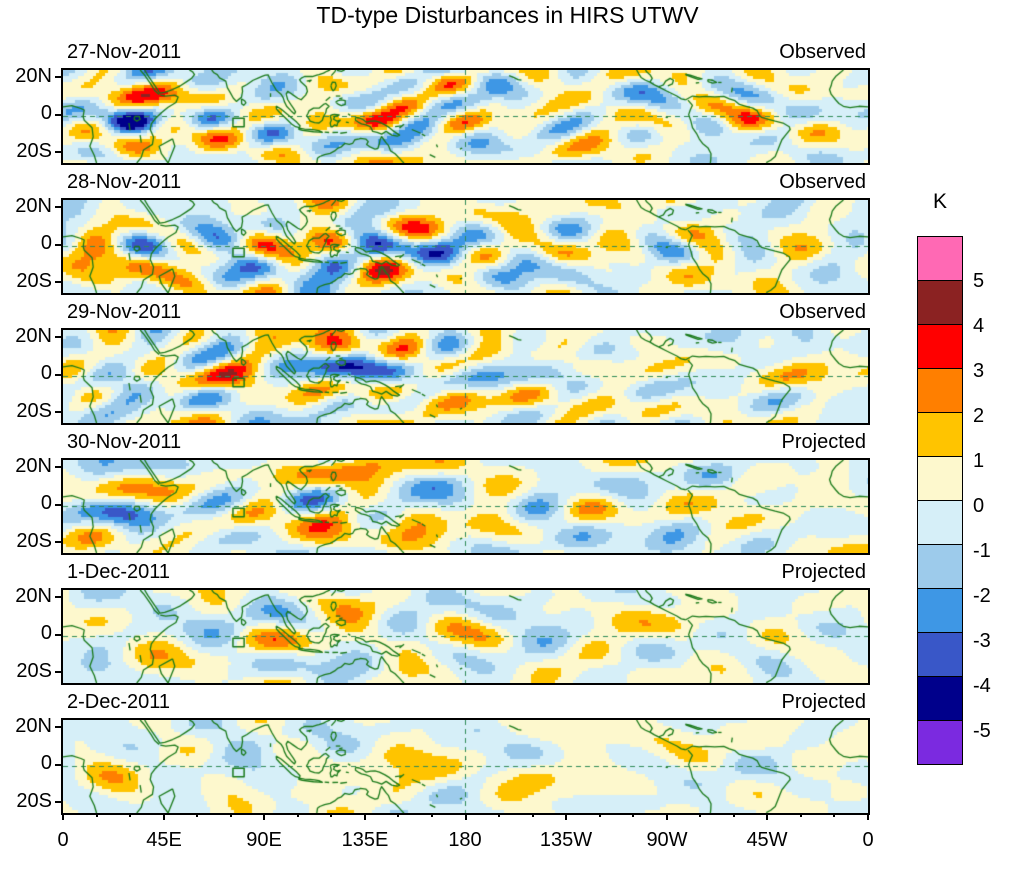 The width and height of the screenshot is (1015, 890). Describe the element at coordinates (124, 52) in the screenshot. I see `panel-1-date: 27-Nov-2011` at that location.